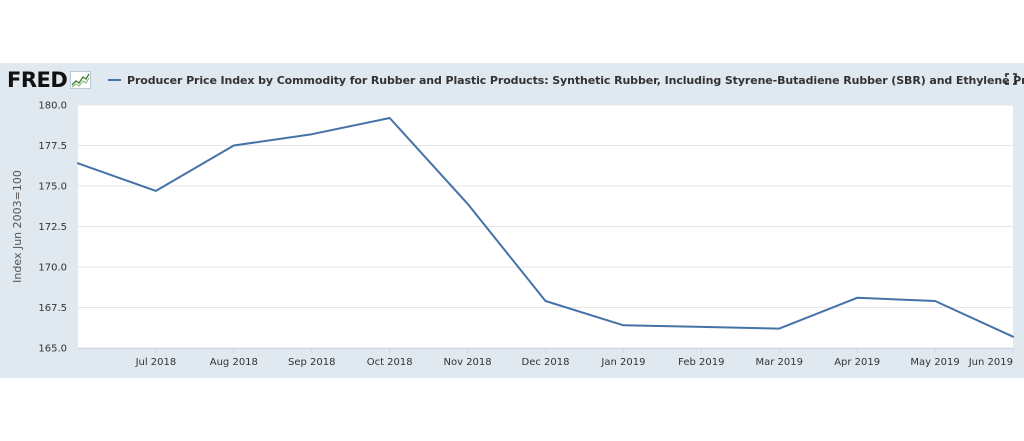 The width and height of the screenshot is (1024, 441). What do you see at coordinates (52, 227) in the screenshot?
I see `y-tick-label: 172.5` at bounding box center [52, 227].